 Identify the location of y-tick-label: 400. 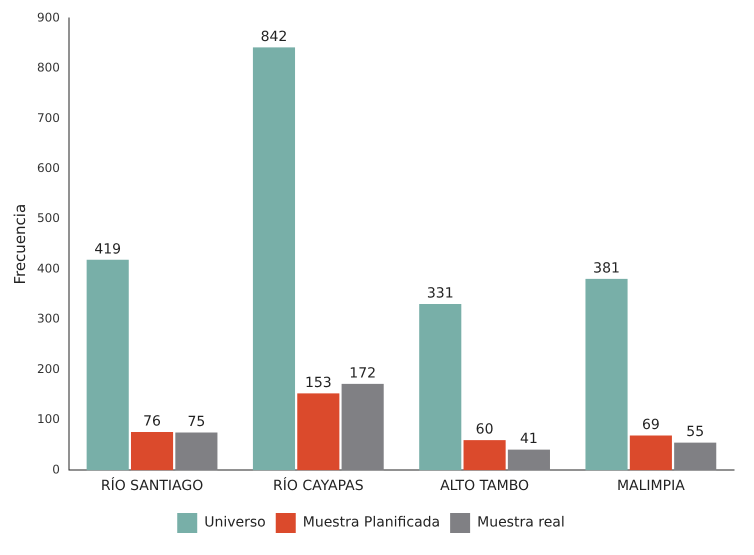
(48, 268).